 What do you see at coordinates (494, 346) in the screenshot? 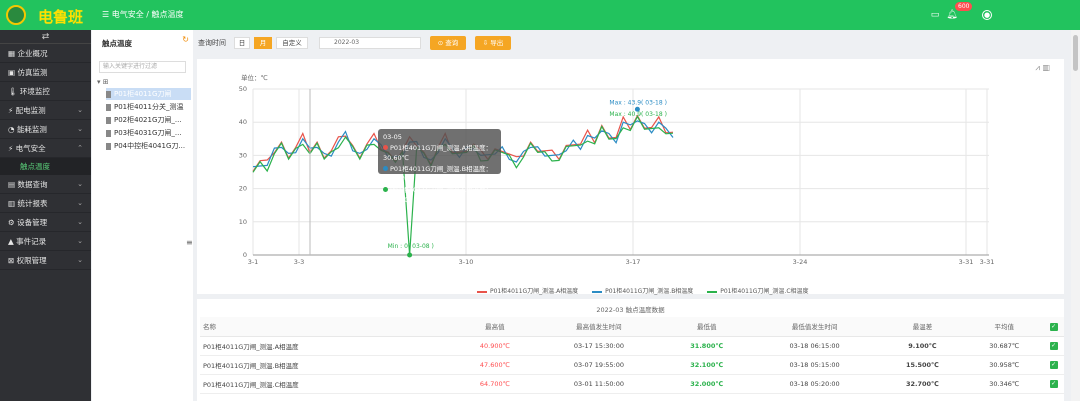
I see `table-cell: 40.900℃` at bounding box center [494, 346].